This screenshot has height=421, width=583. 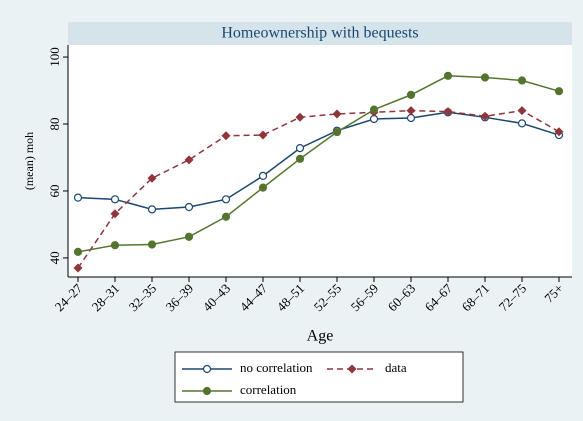 I want to click on y-tick-label: 60, so click(x=54, y=190).